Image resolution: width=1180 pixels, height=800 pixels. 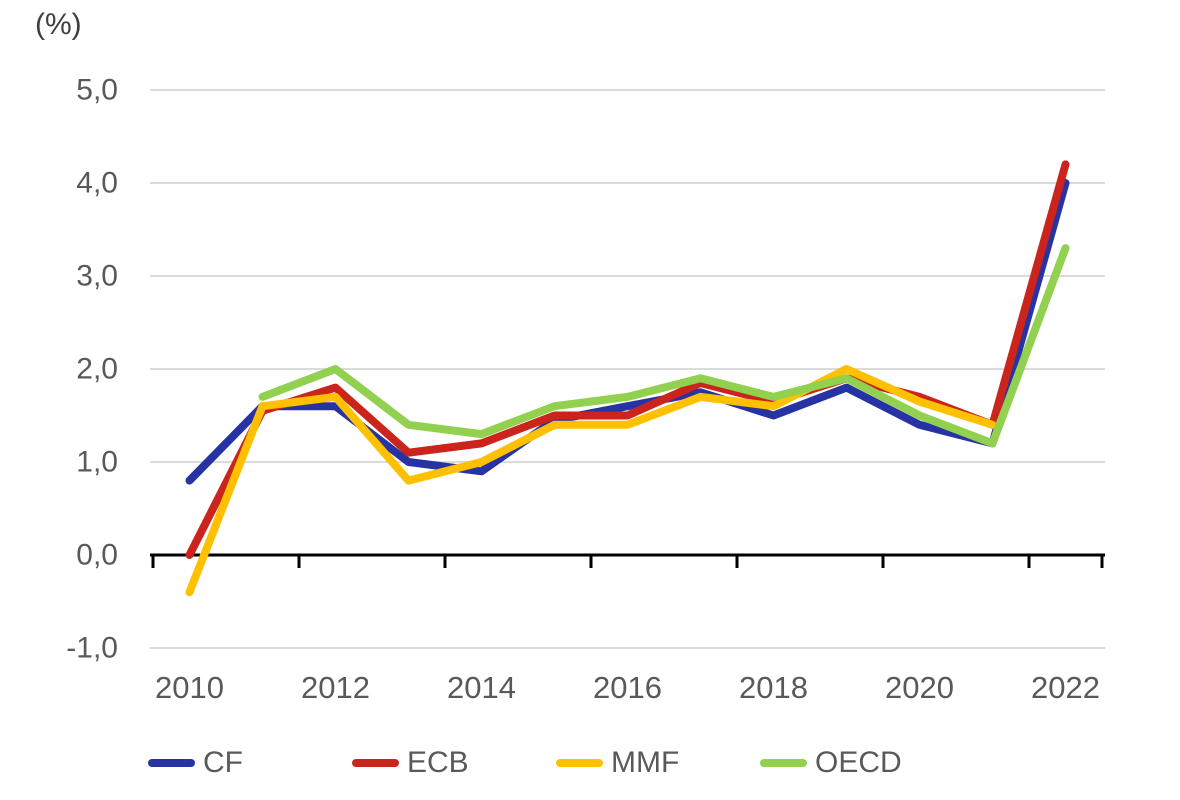 I want to click on legend-label-oecd: OECD, so click(x=858, y=762).